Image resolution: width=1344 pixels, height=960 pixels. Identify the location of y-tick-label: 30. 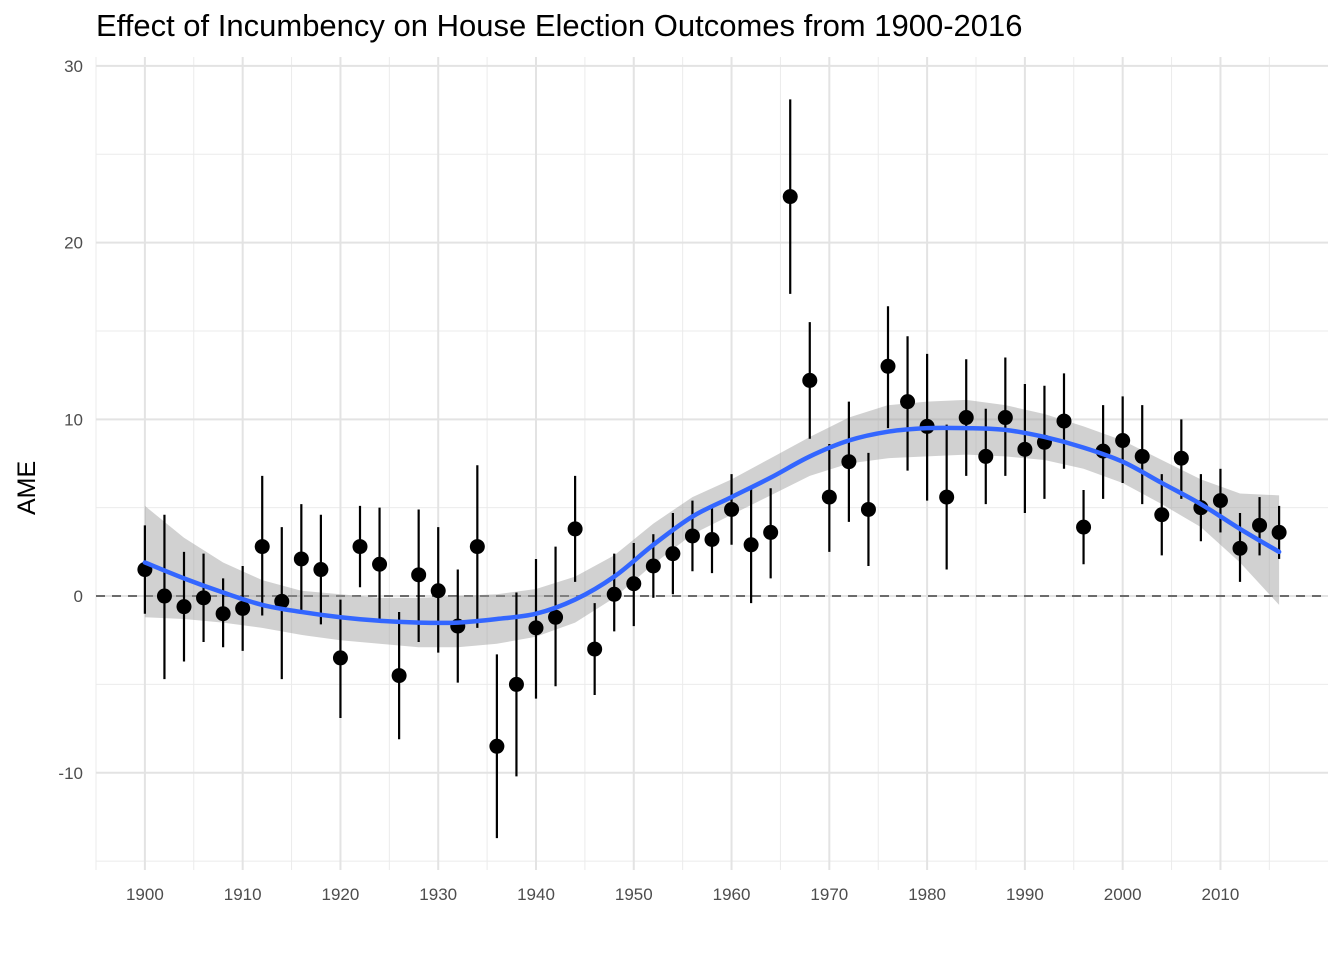
(73, 66).